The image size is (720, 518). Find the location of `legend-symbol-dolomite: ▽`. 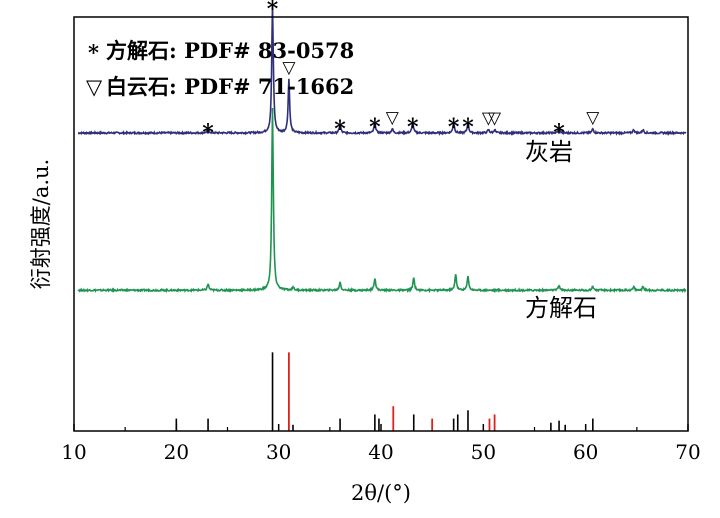

legend-symbol-dolomite: ▽ is located at coordinates (94, 87).